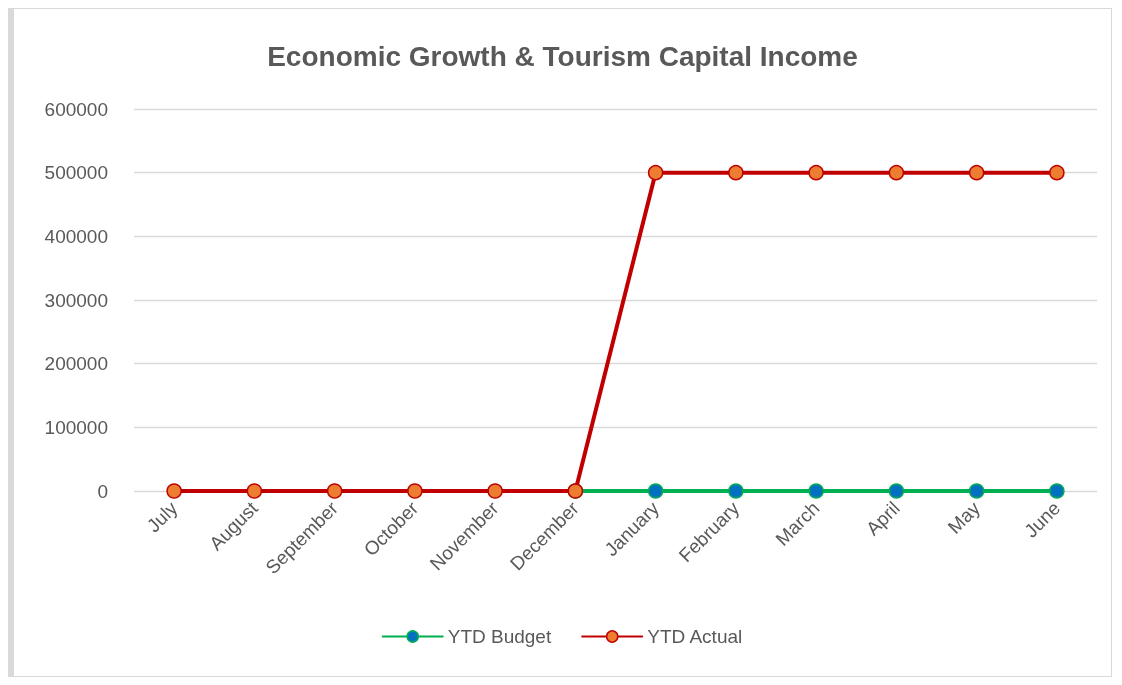 This screenshot has width=1122, height=685. Describe the element at coordinates (562, 56) in the screenshot. I see `chart-title: Economic Growth & Tourism Capital Income` at that location.